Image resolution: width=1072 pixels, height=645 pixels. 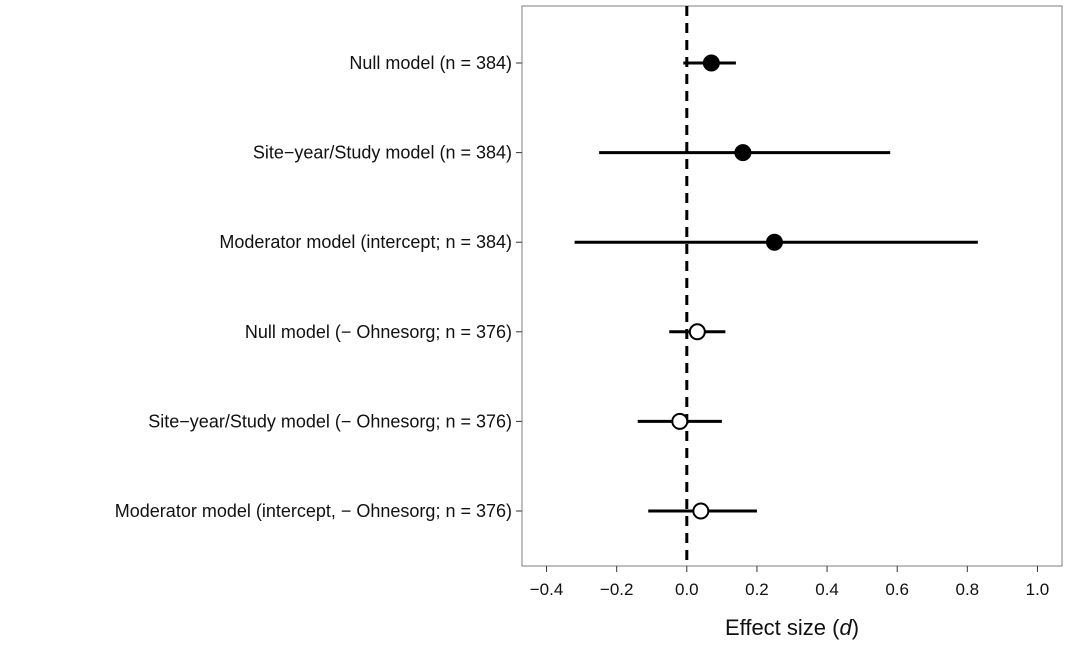 What do you see at coordinates (827, 589) in the screenshot?
I see `x-tick-label: 0.4` at bounding box center [827, 589].